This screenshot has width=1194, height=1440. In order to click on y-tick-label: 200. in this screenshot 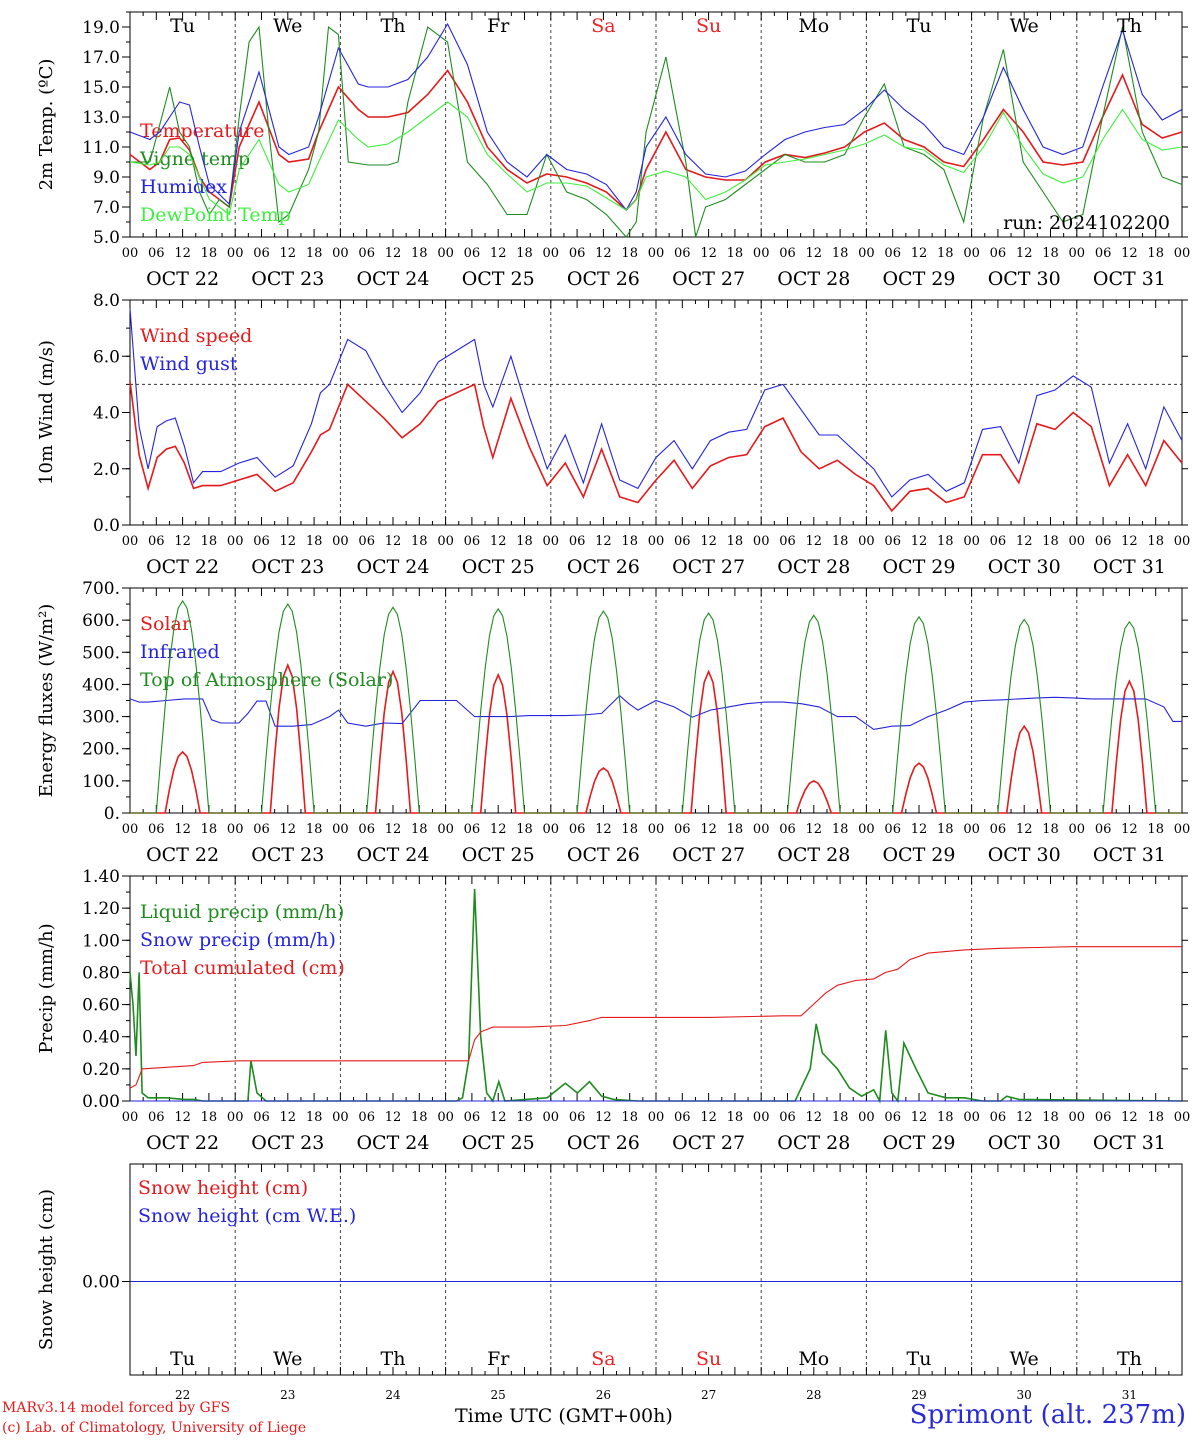, I will do `click(101, 750)`.